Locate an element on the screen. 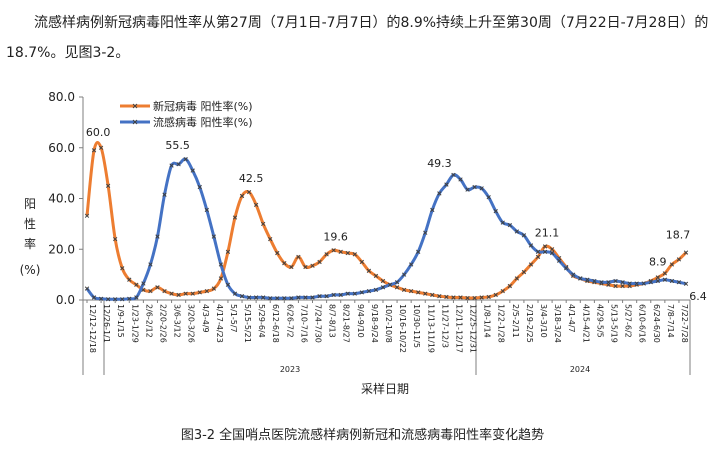 The width and height of the screenshot is (725, 461). x-axis-title: 采样日期 is located at coordinates (385, 388).